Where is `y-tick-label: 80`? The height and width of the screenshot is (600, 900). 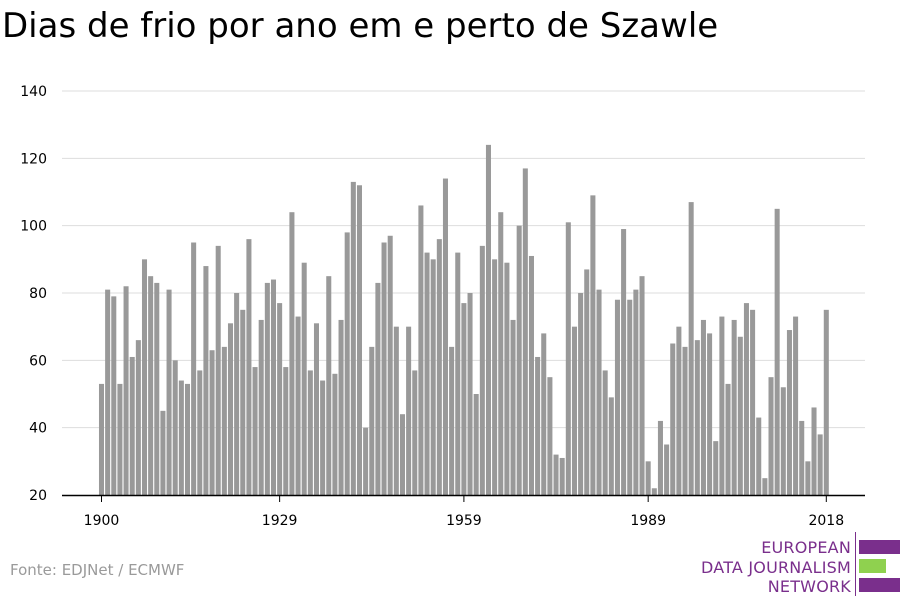
y-tick-label: 80 is located at coordinates (38, 294).